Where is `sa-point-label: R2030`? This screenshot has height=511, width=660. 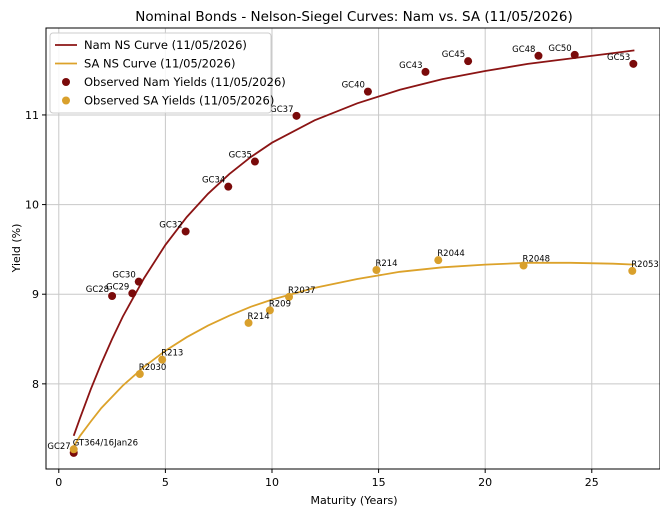 sa-point-label: R2030 is located at coordinates (153, 368).